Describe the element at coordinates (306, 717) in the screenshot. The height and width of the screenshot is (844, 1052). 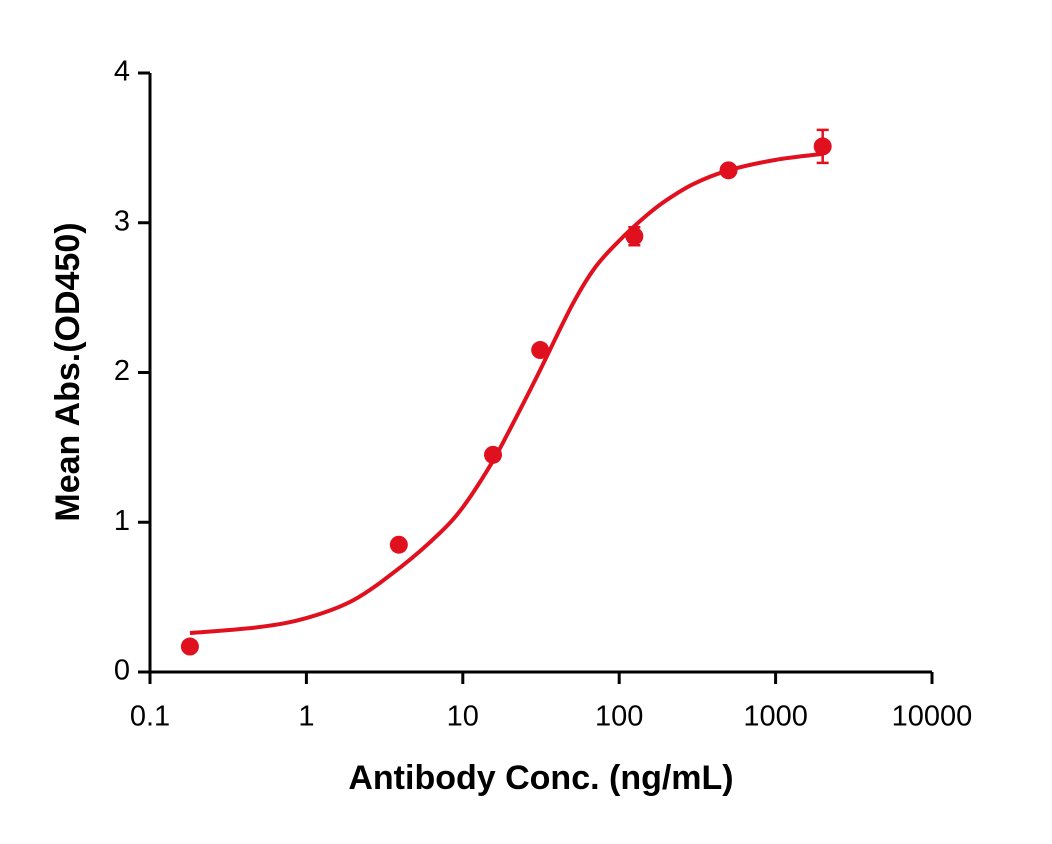
I see `x-tick-label: 1` at that location.